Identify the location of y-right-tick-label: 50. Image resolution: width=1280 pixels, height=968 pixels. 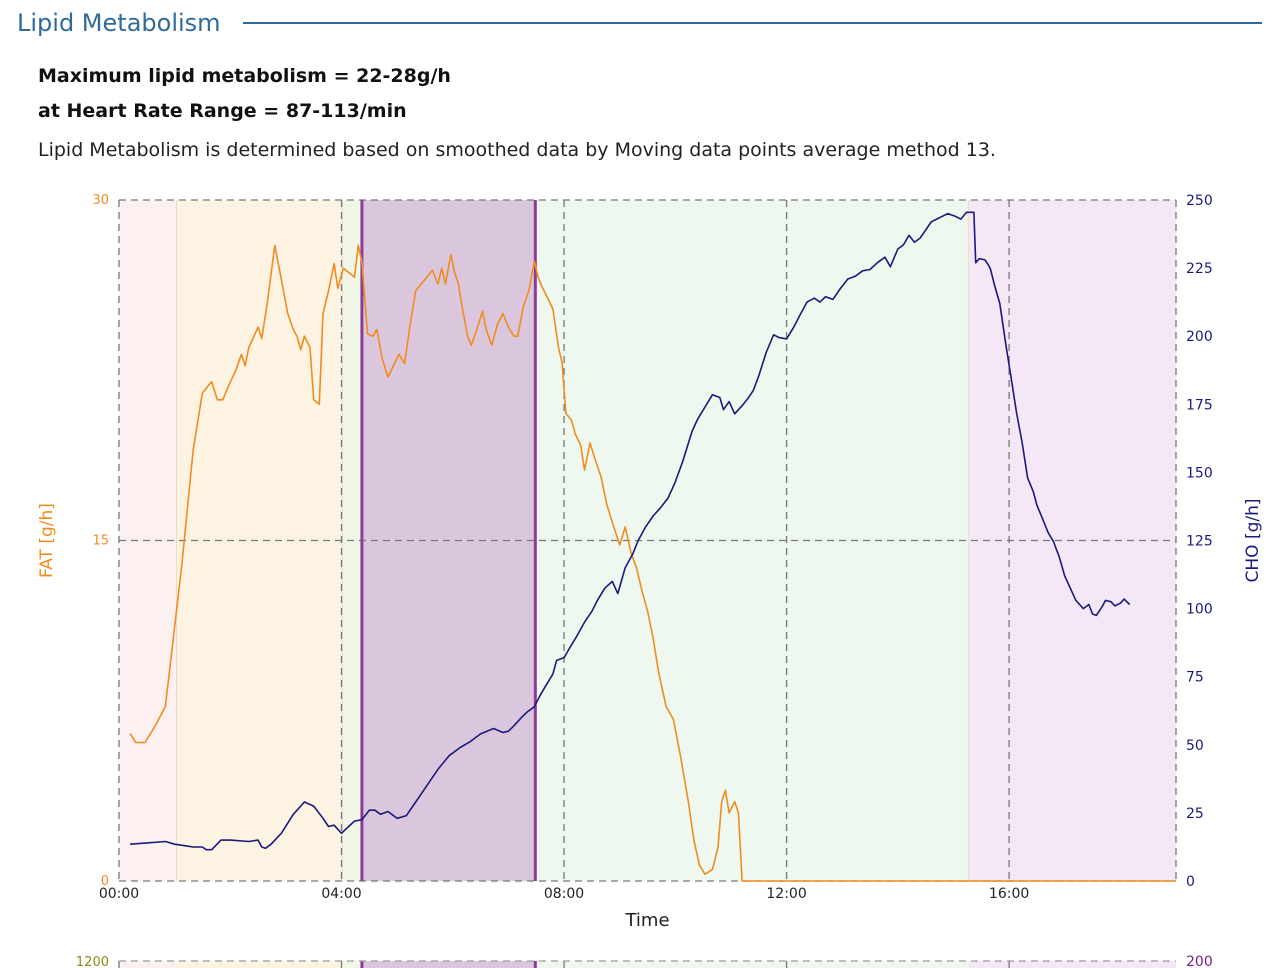
(1195, 746).